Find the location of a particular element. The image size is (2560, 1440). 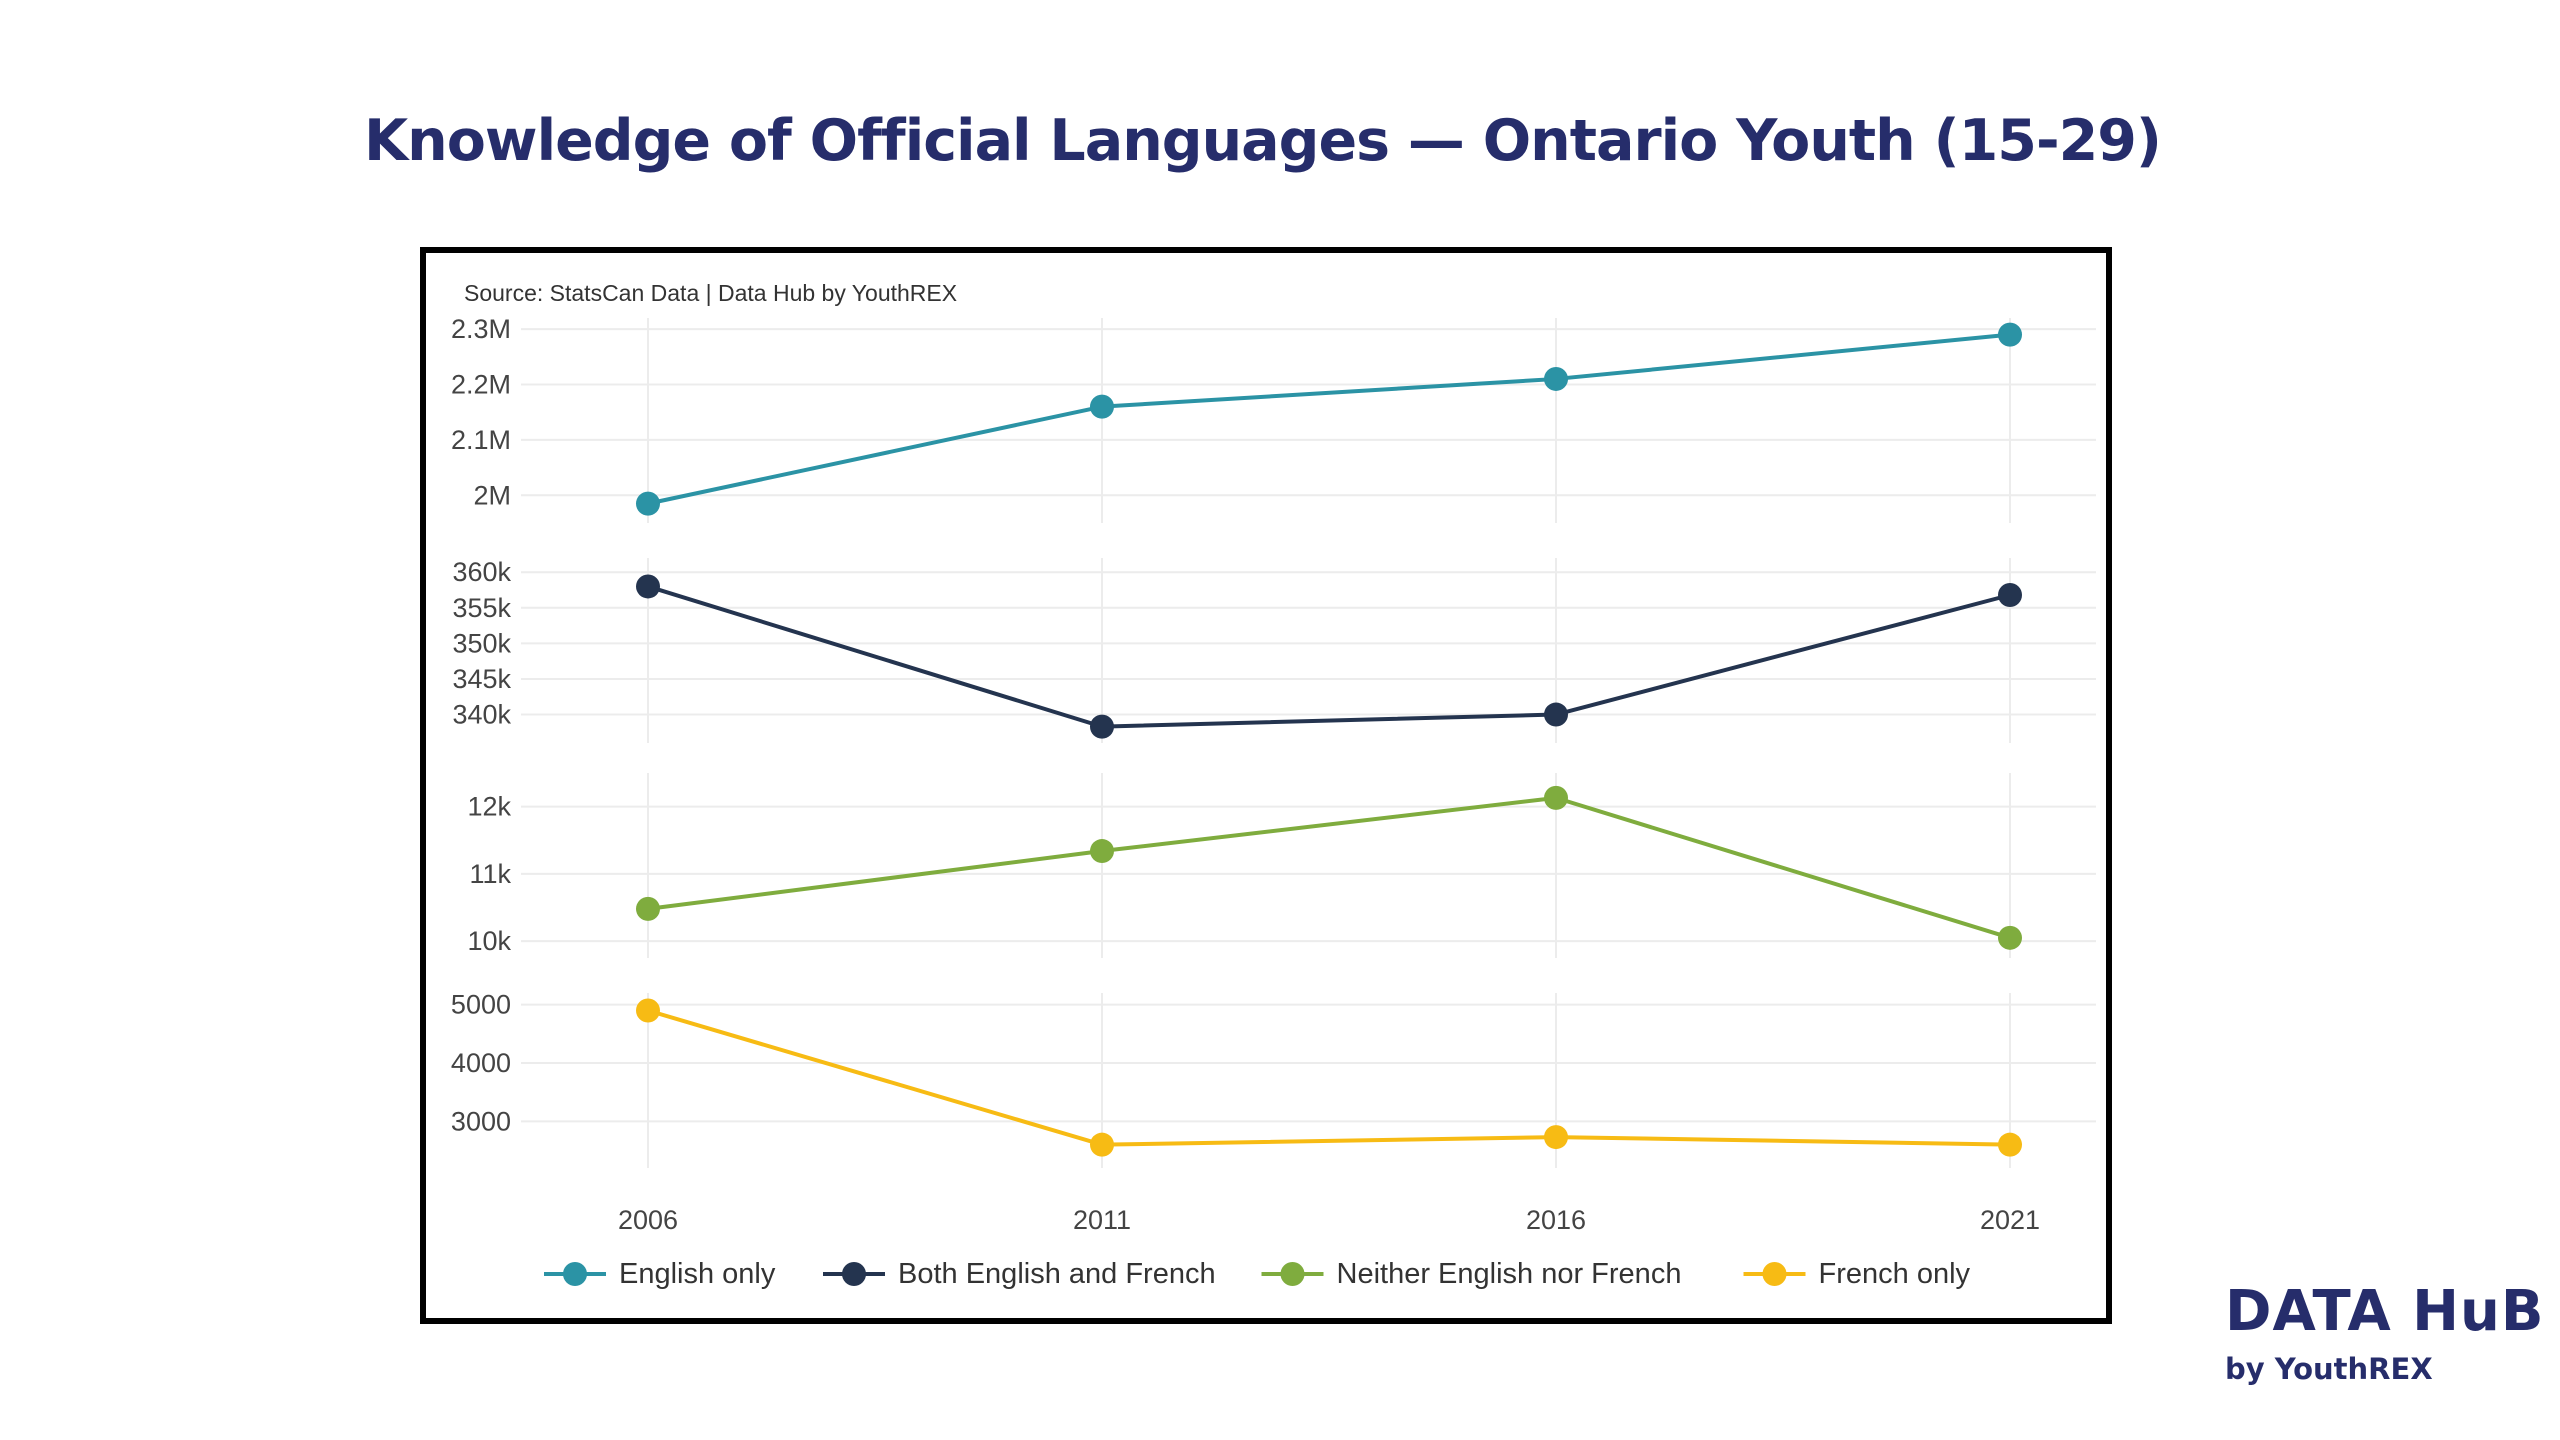

legend-marker-neither-english-nor-french is located at coordinates (1292, 1274).